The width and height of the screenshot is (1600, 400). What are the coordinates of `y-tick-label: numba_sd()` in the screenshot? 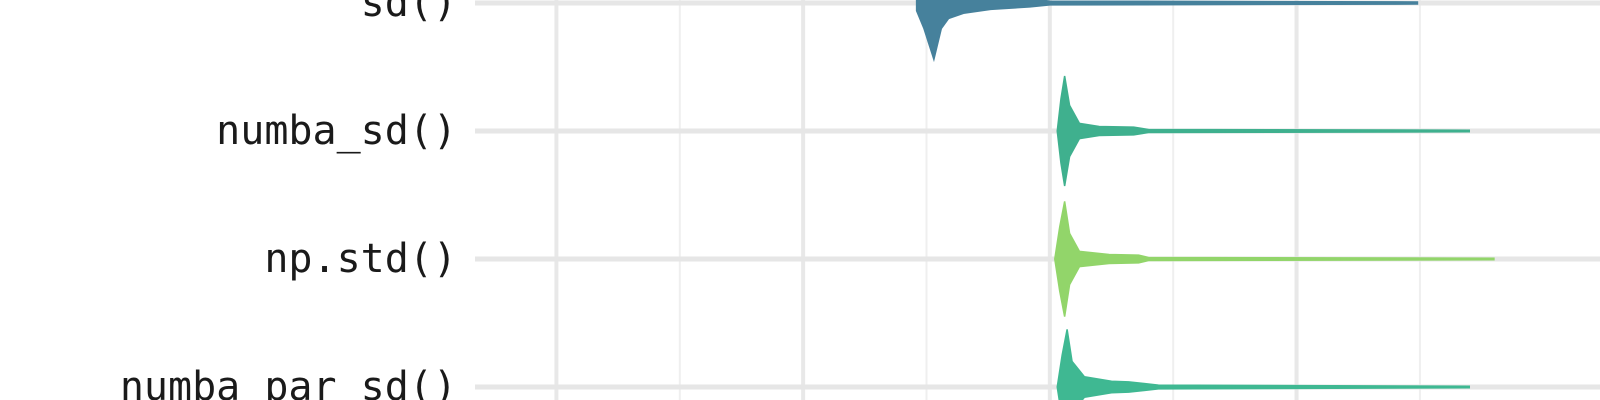 It's located at (336, 131).